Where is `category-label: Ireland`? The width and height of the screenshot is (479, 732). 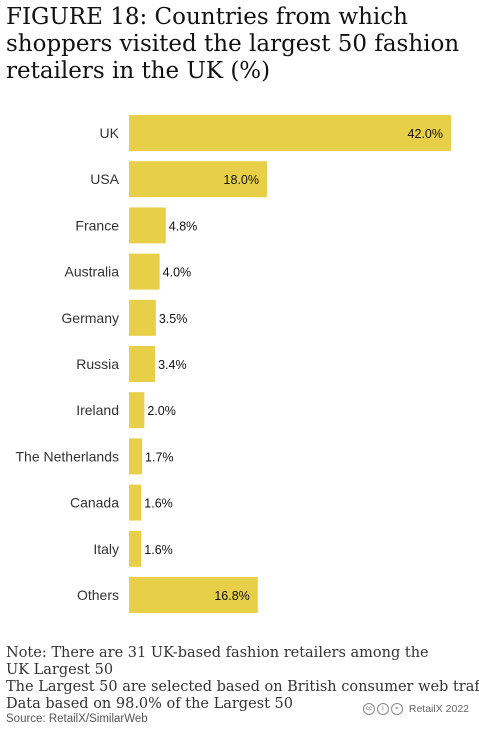 category-label: Ireland is located at coordinates (97, 410).